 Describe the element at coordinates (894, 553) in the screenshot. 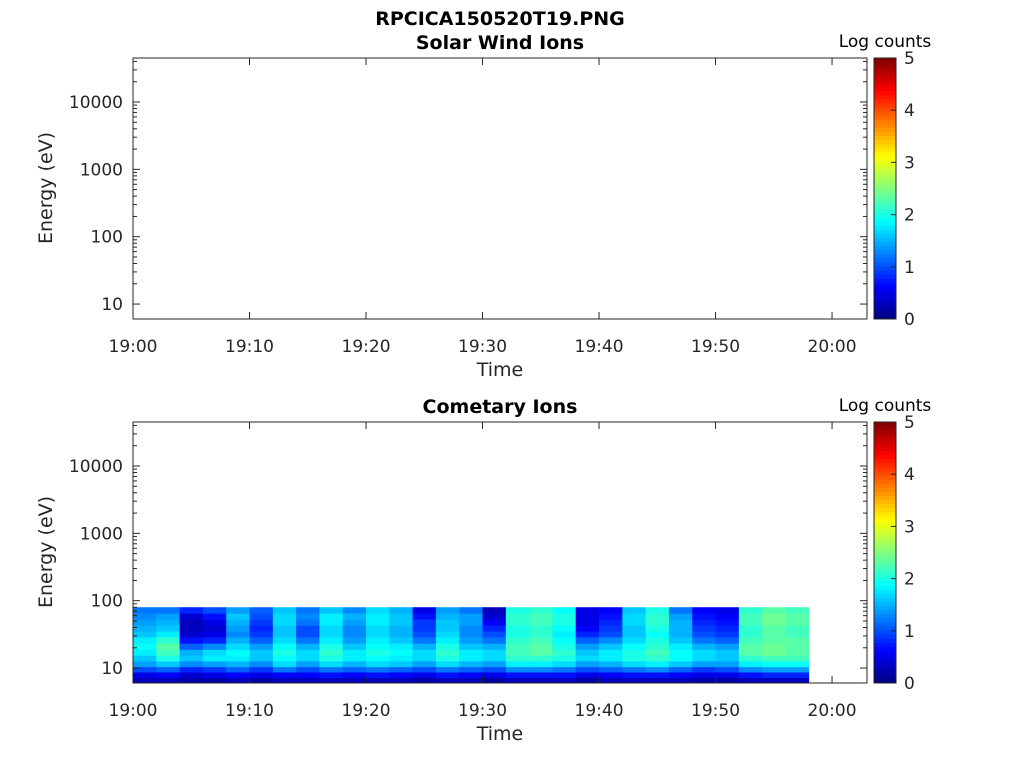

I see `colorbar: 0 1 2 3 4 5` at that location.